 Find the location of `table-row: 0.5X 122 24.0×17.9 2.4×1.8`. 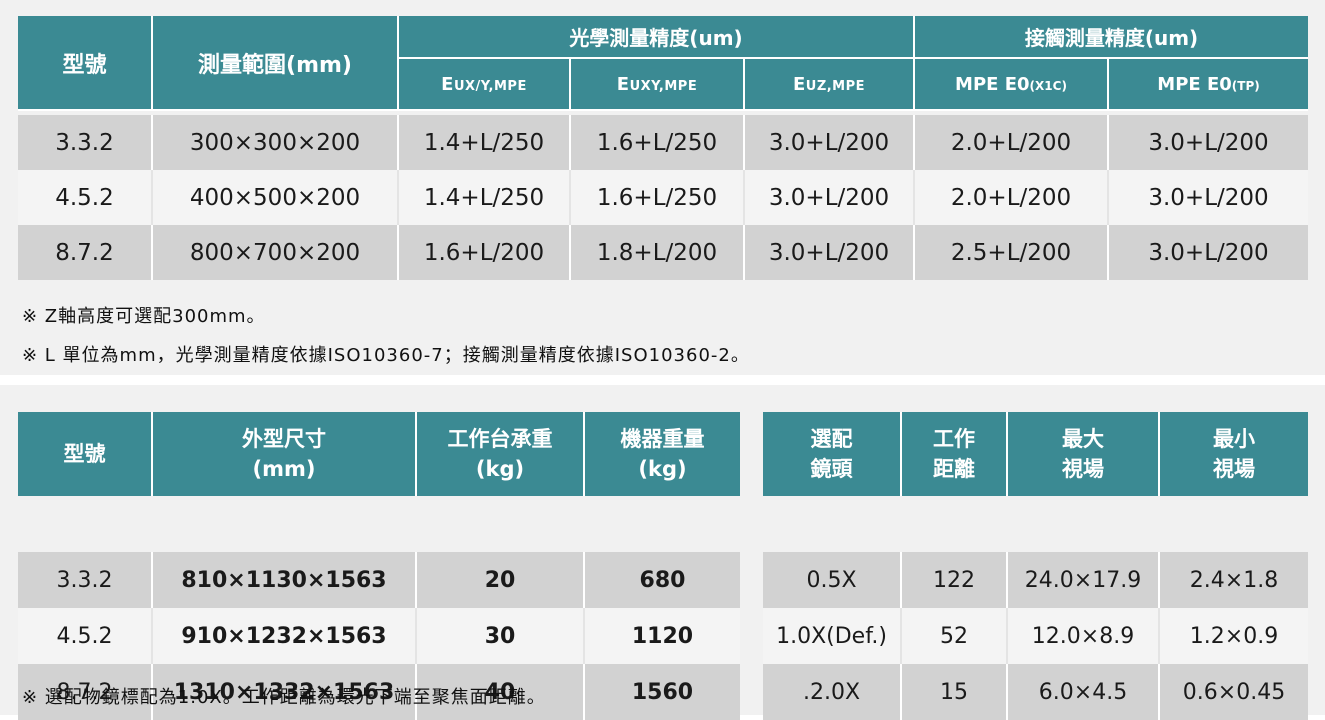

table-row: 0.5X 122 24.0×17.9 2.4×1.8 is located at coordinates (1035, 580).